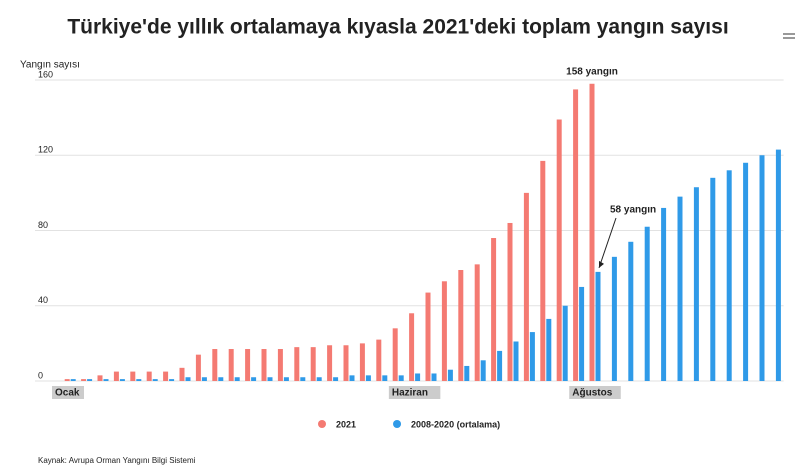  Describe the element at coordinates (43, 225) in the screenshot. I see `y-tick-label: 80` at that location.